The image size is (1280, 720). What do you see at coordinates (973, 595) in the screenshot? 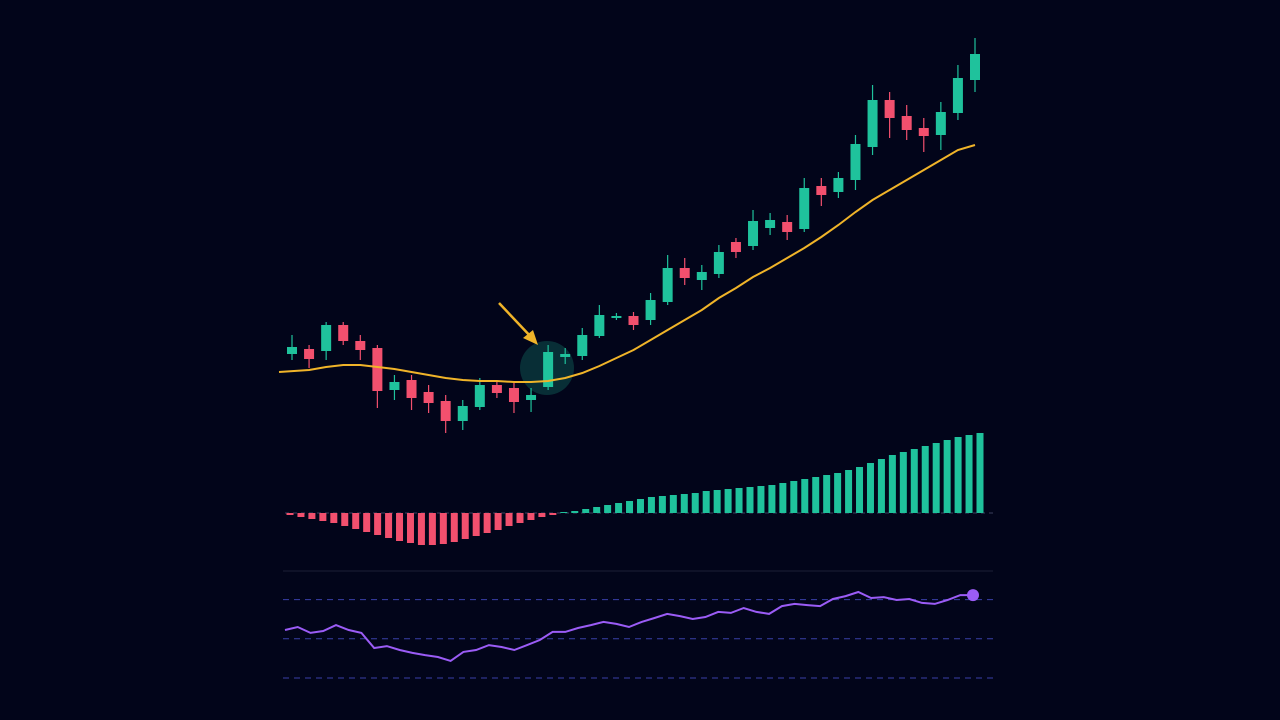
I see `last-point` at bounding box center [973, 595].